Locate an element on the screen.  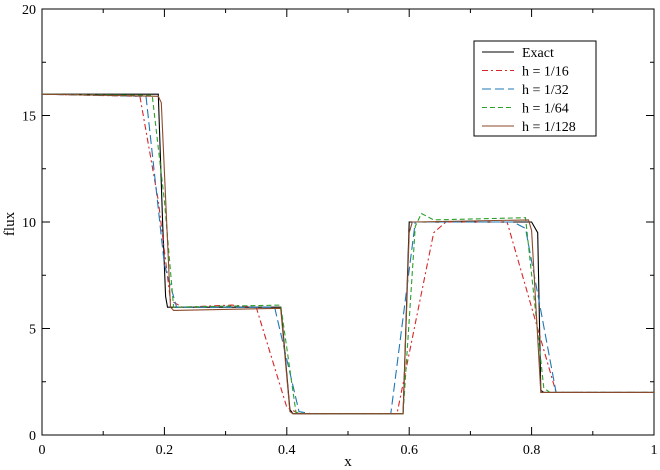
x-axis-title: x is located at coordinates (348, 462).